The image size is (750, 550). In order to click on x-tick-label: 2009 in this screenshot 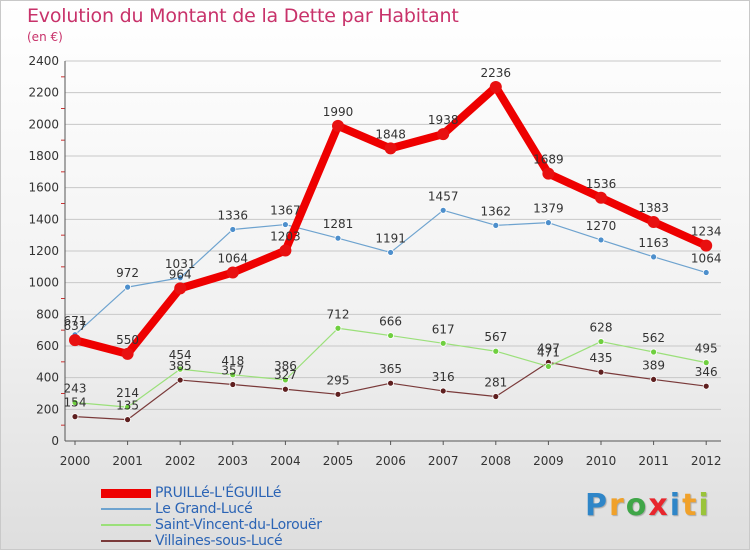, I will do `click(548, 461)`.